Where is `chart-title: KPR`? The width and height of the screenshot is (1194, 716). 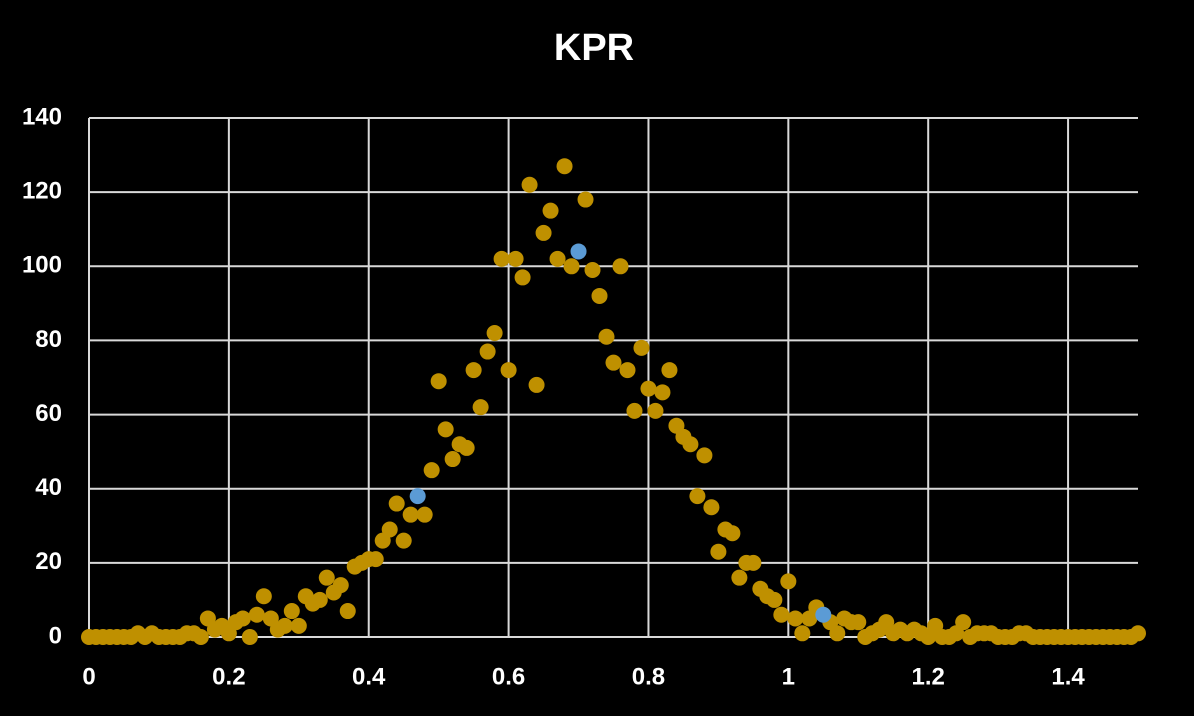
chart-title: KPR is located at coordinates (594, 48).